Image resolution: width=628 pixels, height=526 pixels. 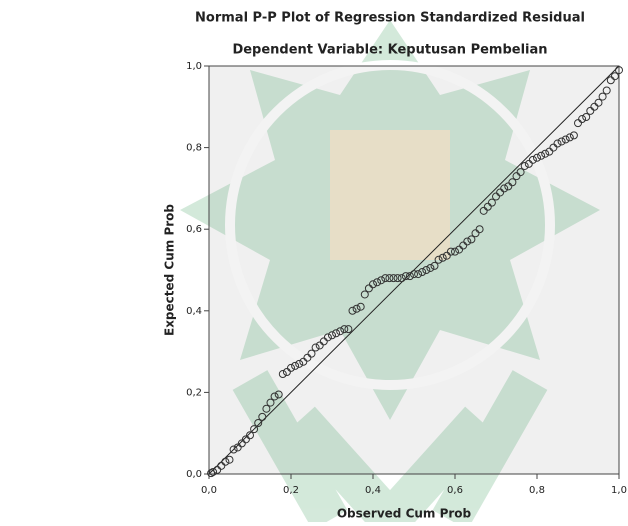 What do you see at coordinates (194, 474) in the screenshot?
I see `y-tick-label: 0,0` at bounding box center [194, 474].